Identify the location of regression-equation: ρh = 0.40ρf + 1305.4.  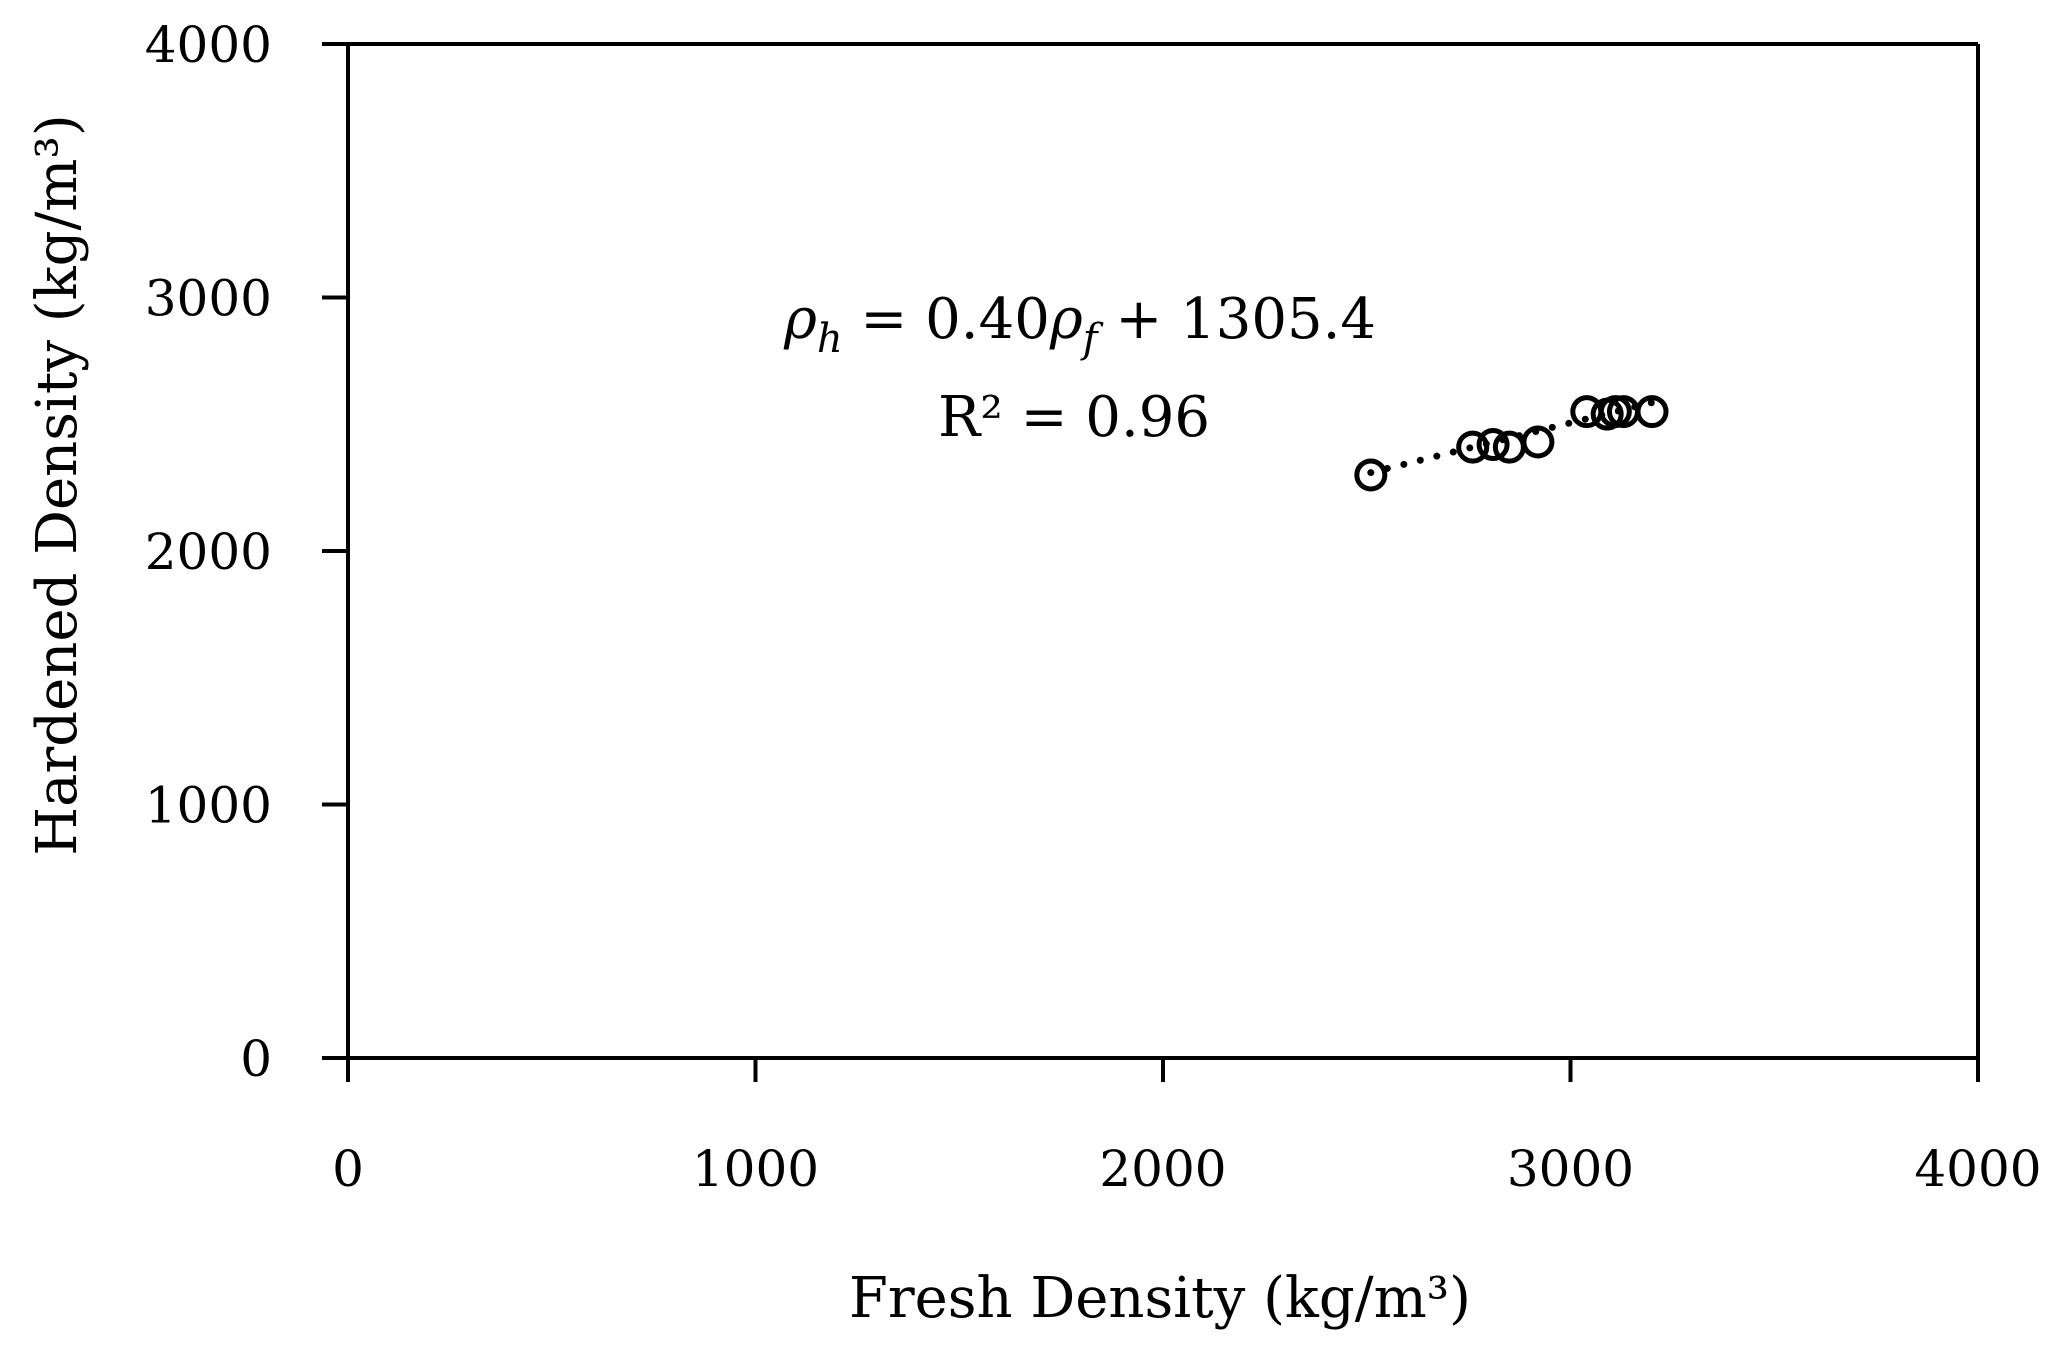
(1079, 324).